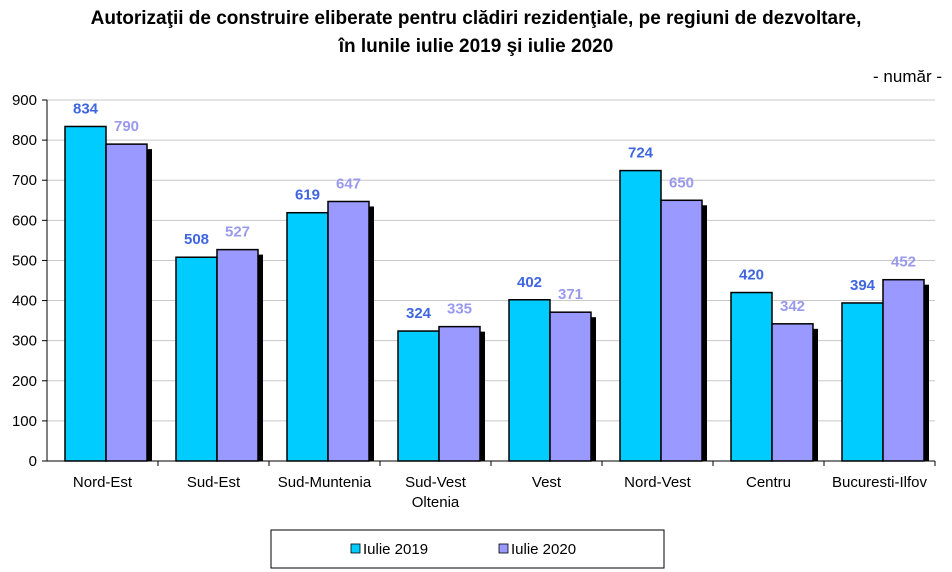 Image resolution: width=952 pixels, height=572 pixels. Describe the element at coordinates (459, 309) in the screenshot. I see `data-label: 335` at that location.